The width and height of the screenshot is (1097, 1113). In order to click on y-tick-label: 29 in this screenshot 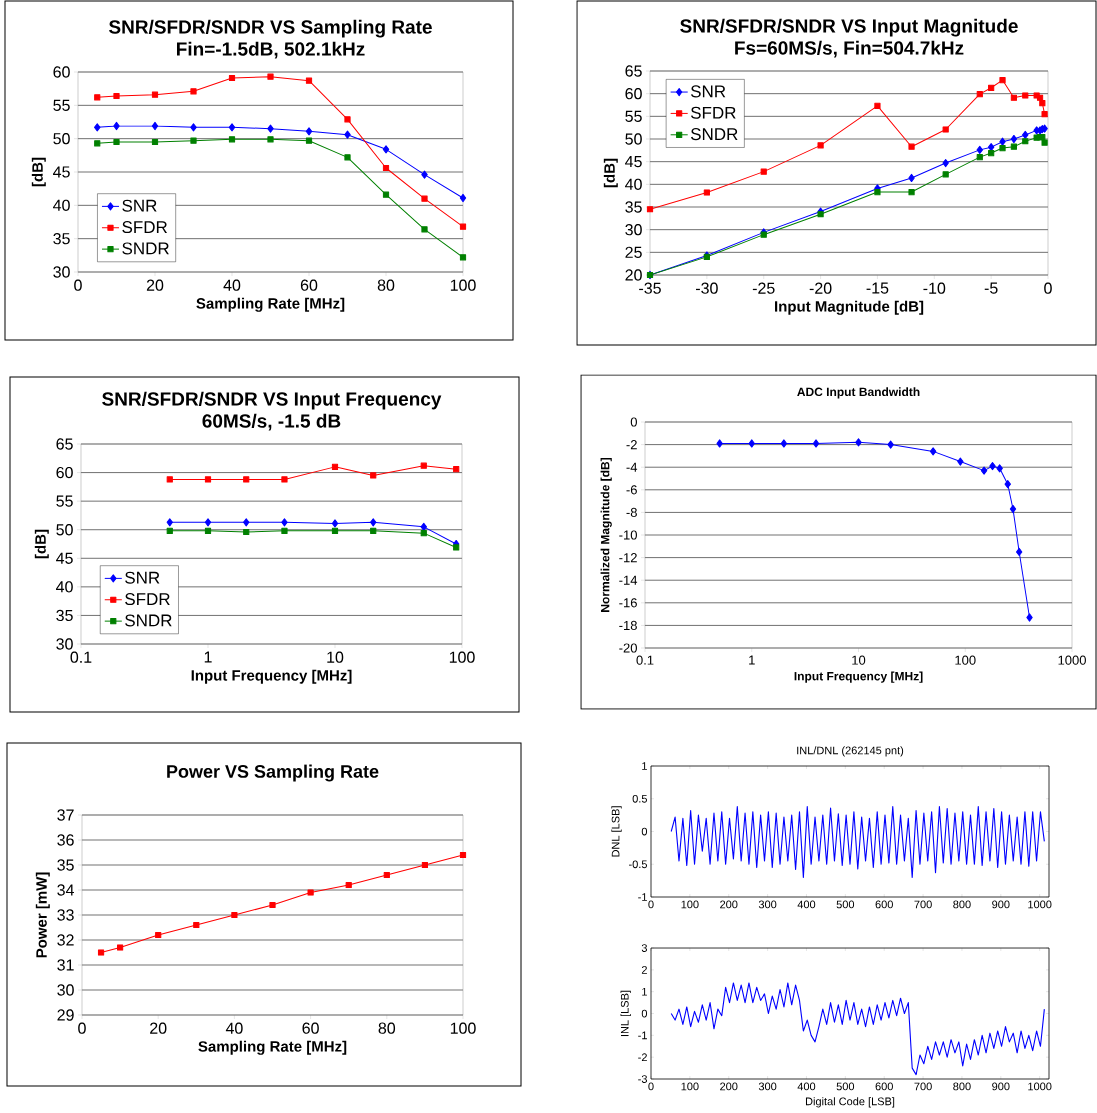, I will do `click(65, 1015)`.